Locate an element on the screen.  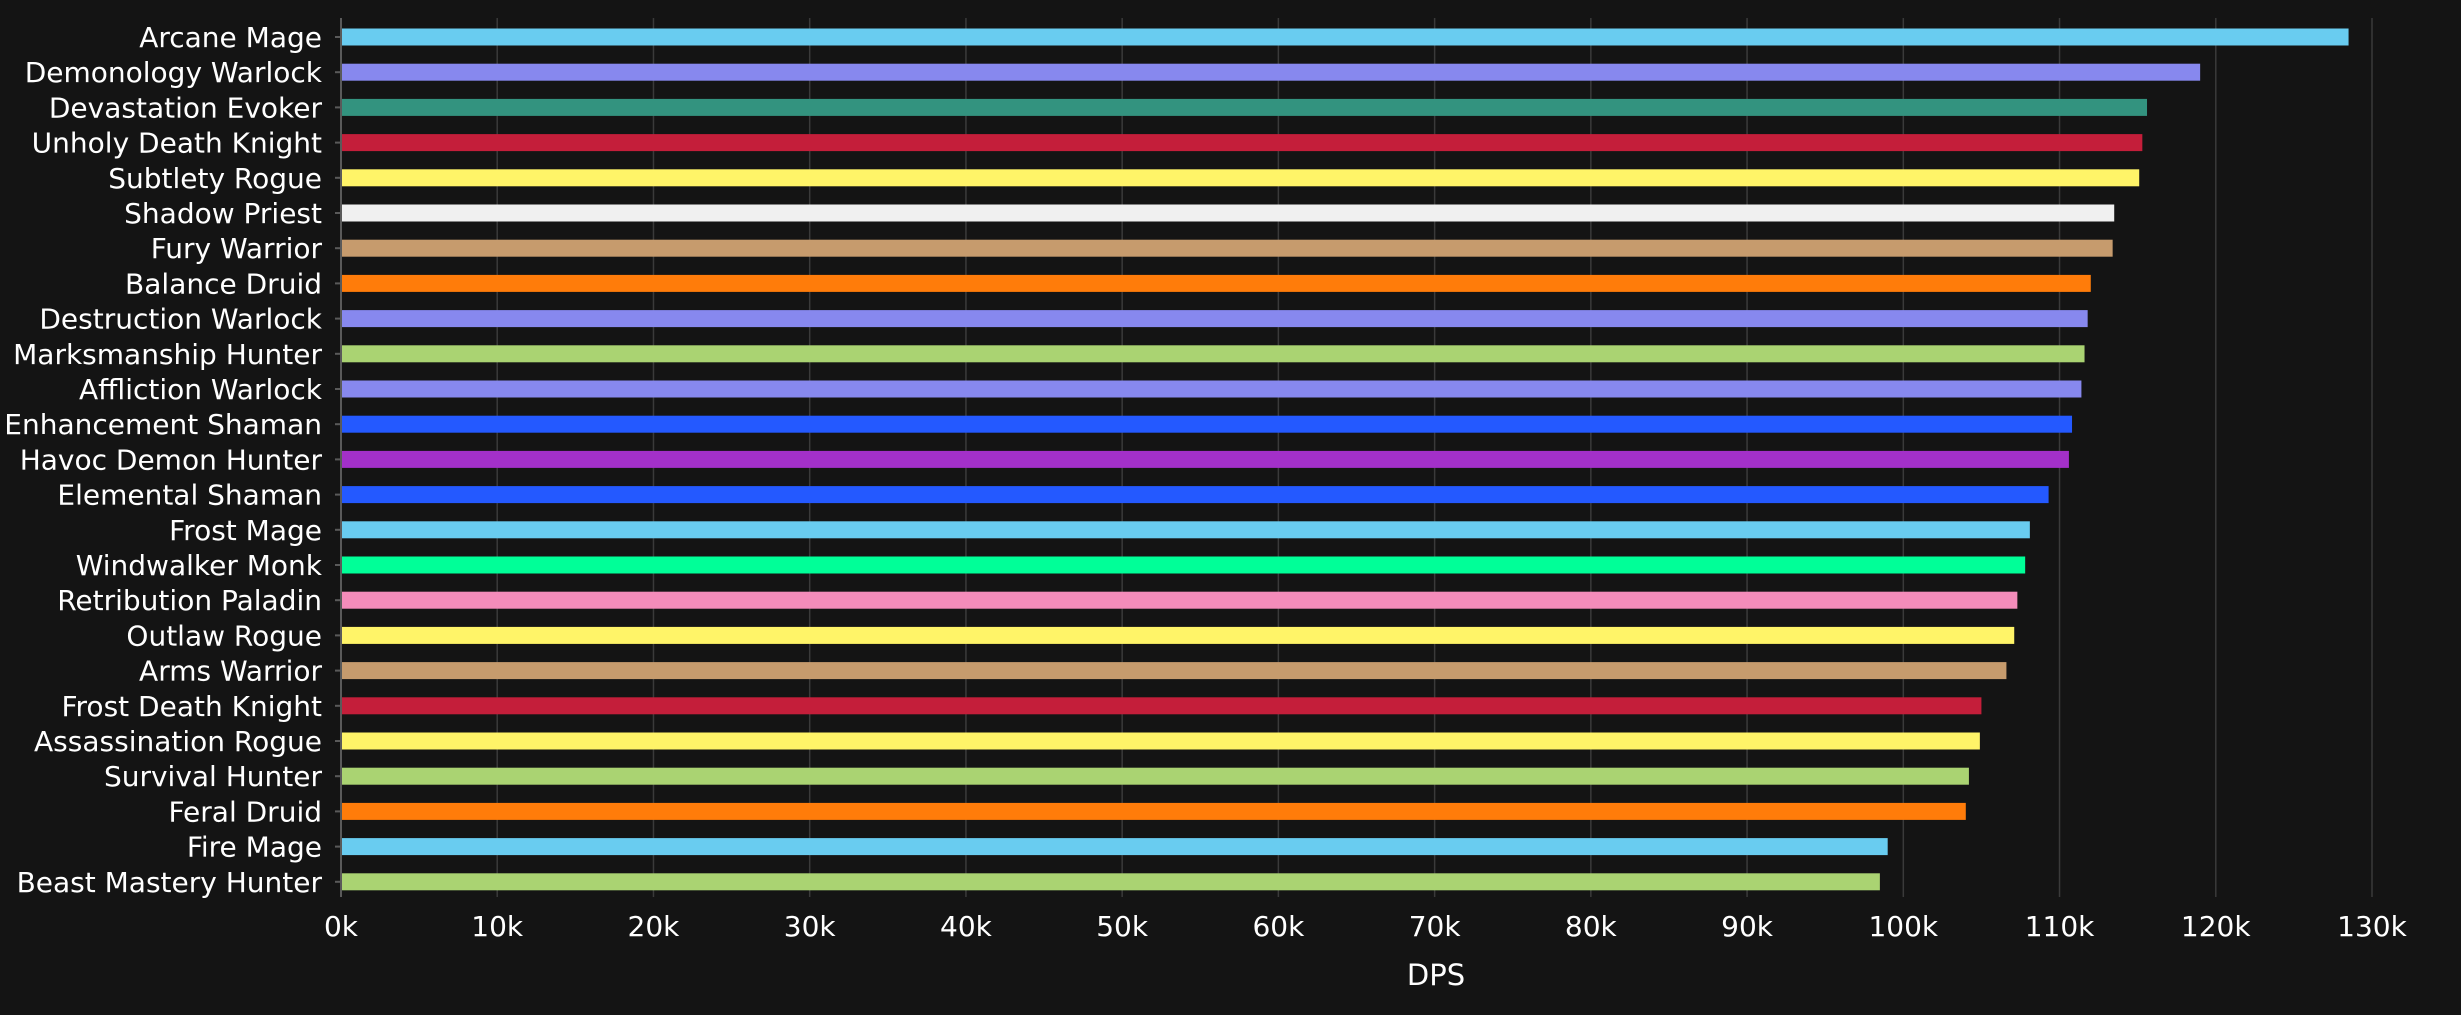
bar-outlaw-rogue is located at coordinates (1178, 635).